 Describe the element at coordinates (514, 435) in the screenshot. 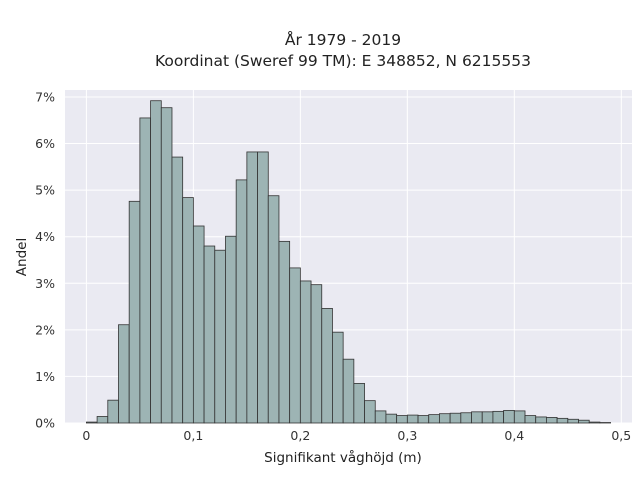

I see `x-tick-label: 0,4` at that location.